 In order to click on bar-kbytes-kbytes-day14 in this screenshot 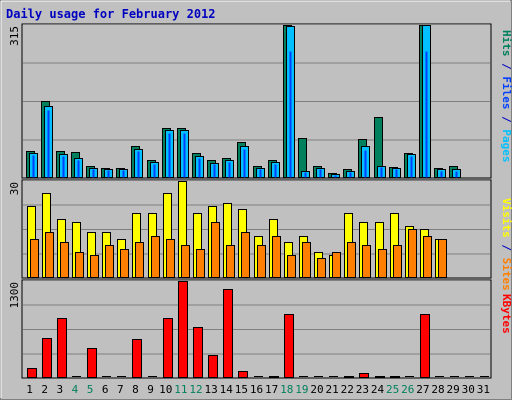, I will do `click(228, 333)`.